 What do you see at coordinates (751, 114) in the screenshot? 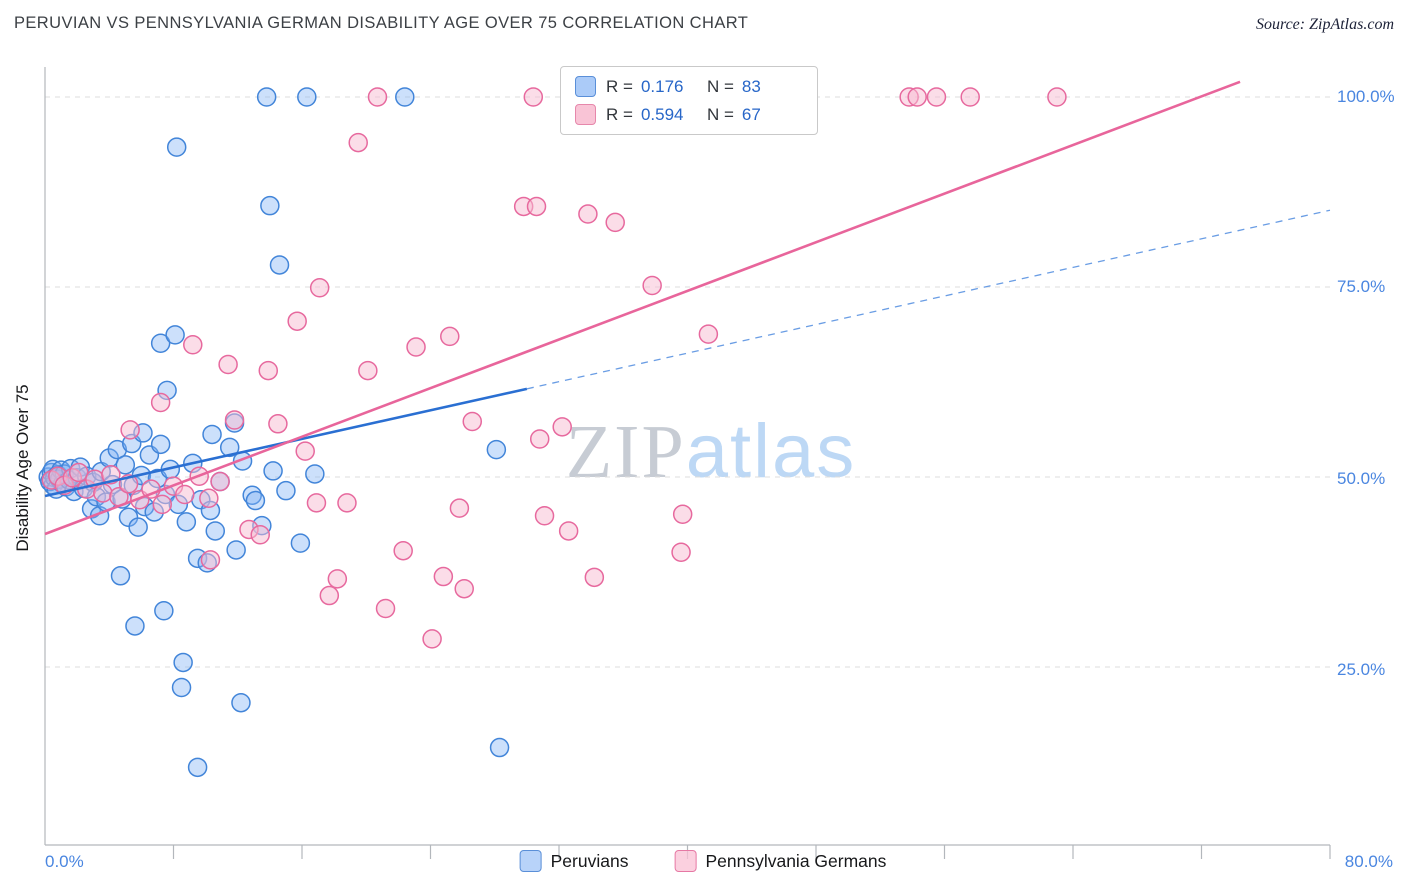
I see `n-value-pa-germans: 67` at bounding box center [751, 114].